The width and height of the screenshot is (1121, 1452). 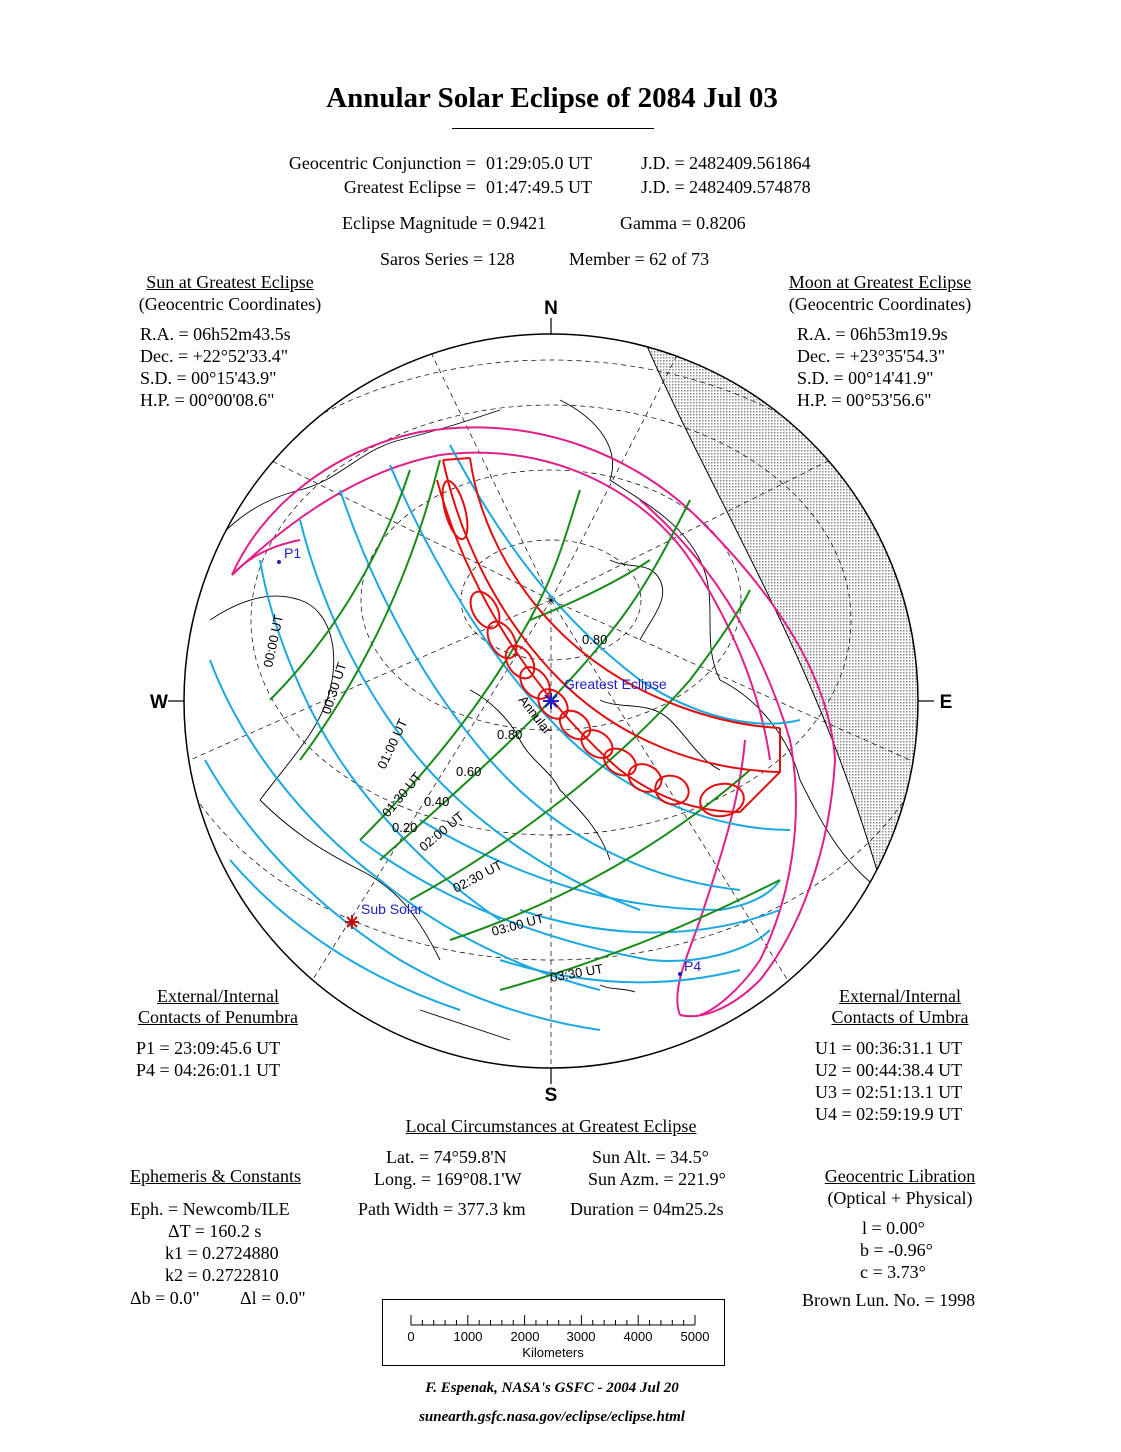 I want to click on greatest-eclipse-jd: J.D. = 2482409.574878, so click(x=726, y=187).